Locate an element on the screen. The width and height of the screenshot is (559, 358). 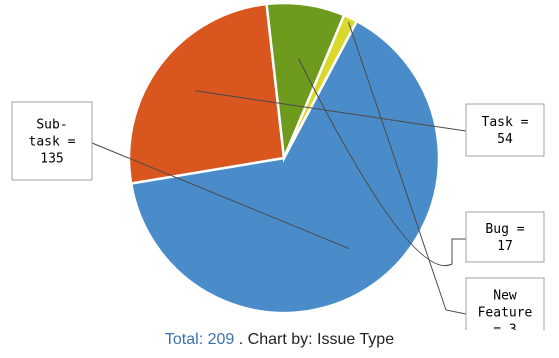
slice-label-task: Task = 54 is located at coordinates (505, 131).